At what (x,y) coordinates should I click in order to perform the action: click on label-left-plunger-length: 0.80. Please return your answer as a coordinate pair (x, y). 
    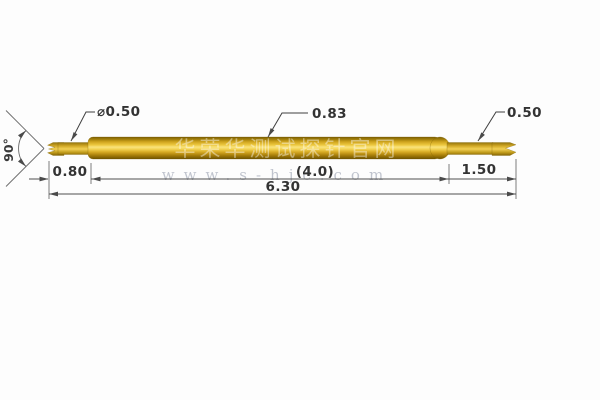
    Looking at the image, I should click on (70, 172).